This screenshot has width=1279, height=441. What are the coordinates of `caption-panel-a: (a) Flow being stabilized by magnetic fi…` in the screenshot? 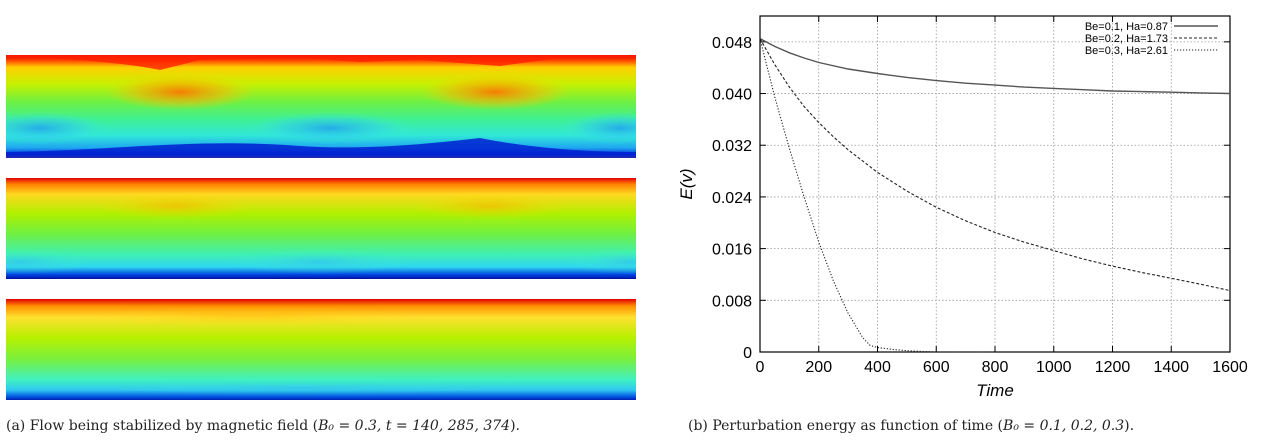 It's located at (263, 426).